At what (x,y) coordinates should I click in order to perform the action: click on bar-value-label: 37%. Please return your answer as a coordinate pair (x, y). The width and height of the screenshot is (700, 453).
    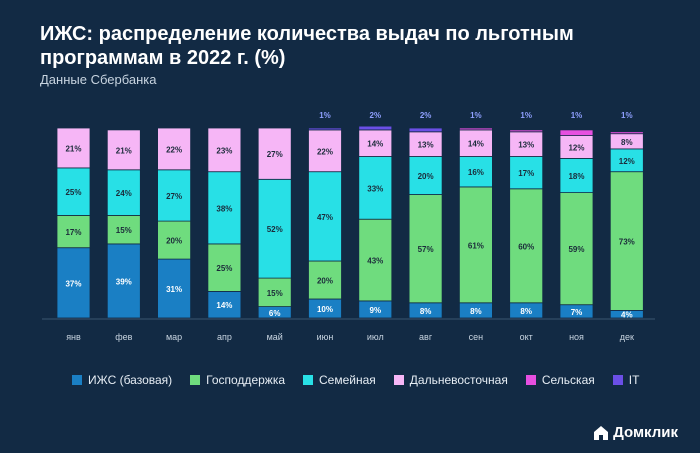
    Looking at the image, I should click on (73, 283).